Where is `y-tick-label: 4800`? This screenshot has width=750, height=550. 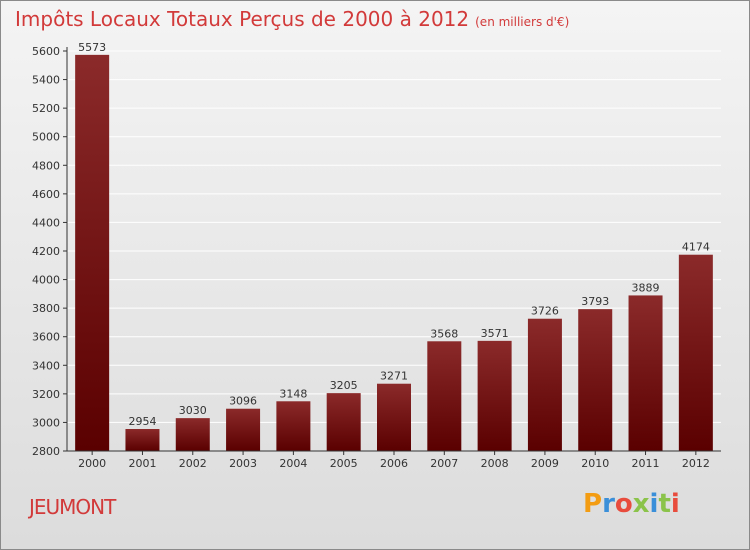
y-tick-label: 4800 is located at coordinates (46, 165).